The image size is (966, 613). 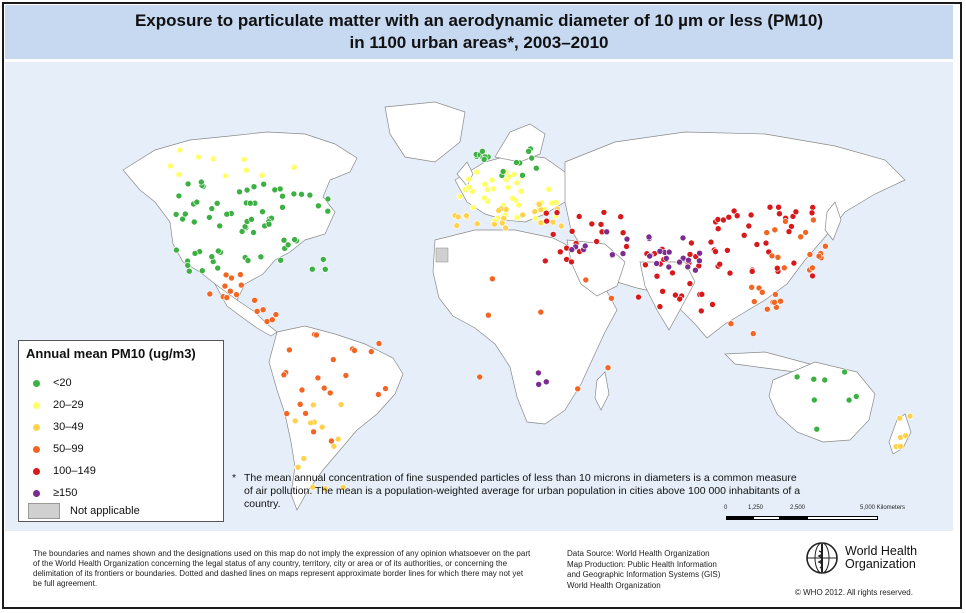 I want to click on asia-landmass, so click(x=735, y=235).